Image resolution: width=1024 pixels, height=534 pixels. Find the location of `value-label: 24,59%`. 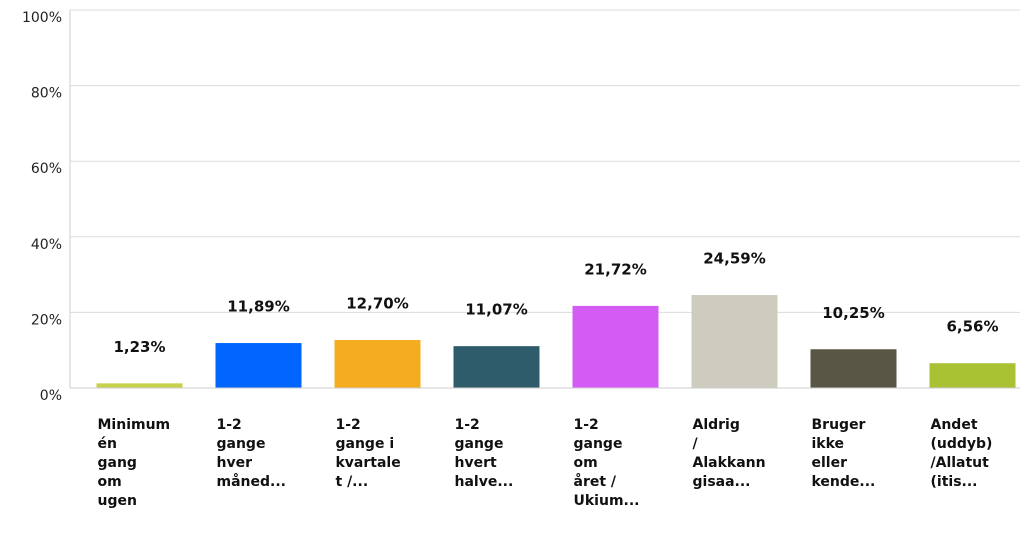

value-label: 24,59% is located at coordinates (734, 259).